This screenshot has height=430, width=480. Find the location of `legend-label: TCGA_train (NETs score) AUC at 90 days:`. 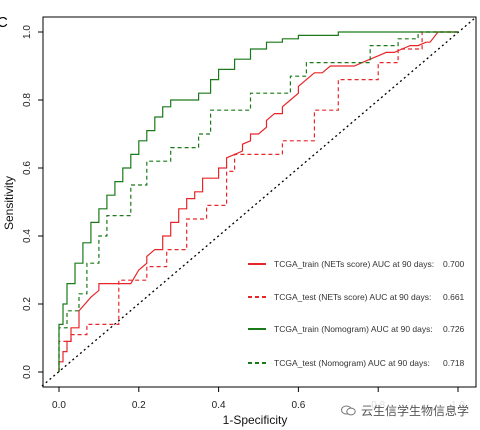

legend-label: TCGA_train (NETs score) AUC at 90 days: is located at coordinates (354, 264).